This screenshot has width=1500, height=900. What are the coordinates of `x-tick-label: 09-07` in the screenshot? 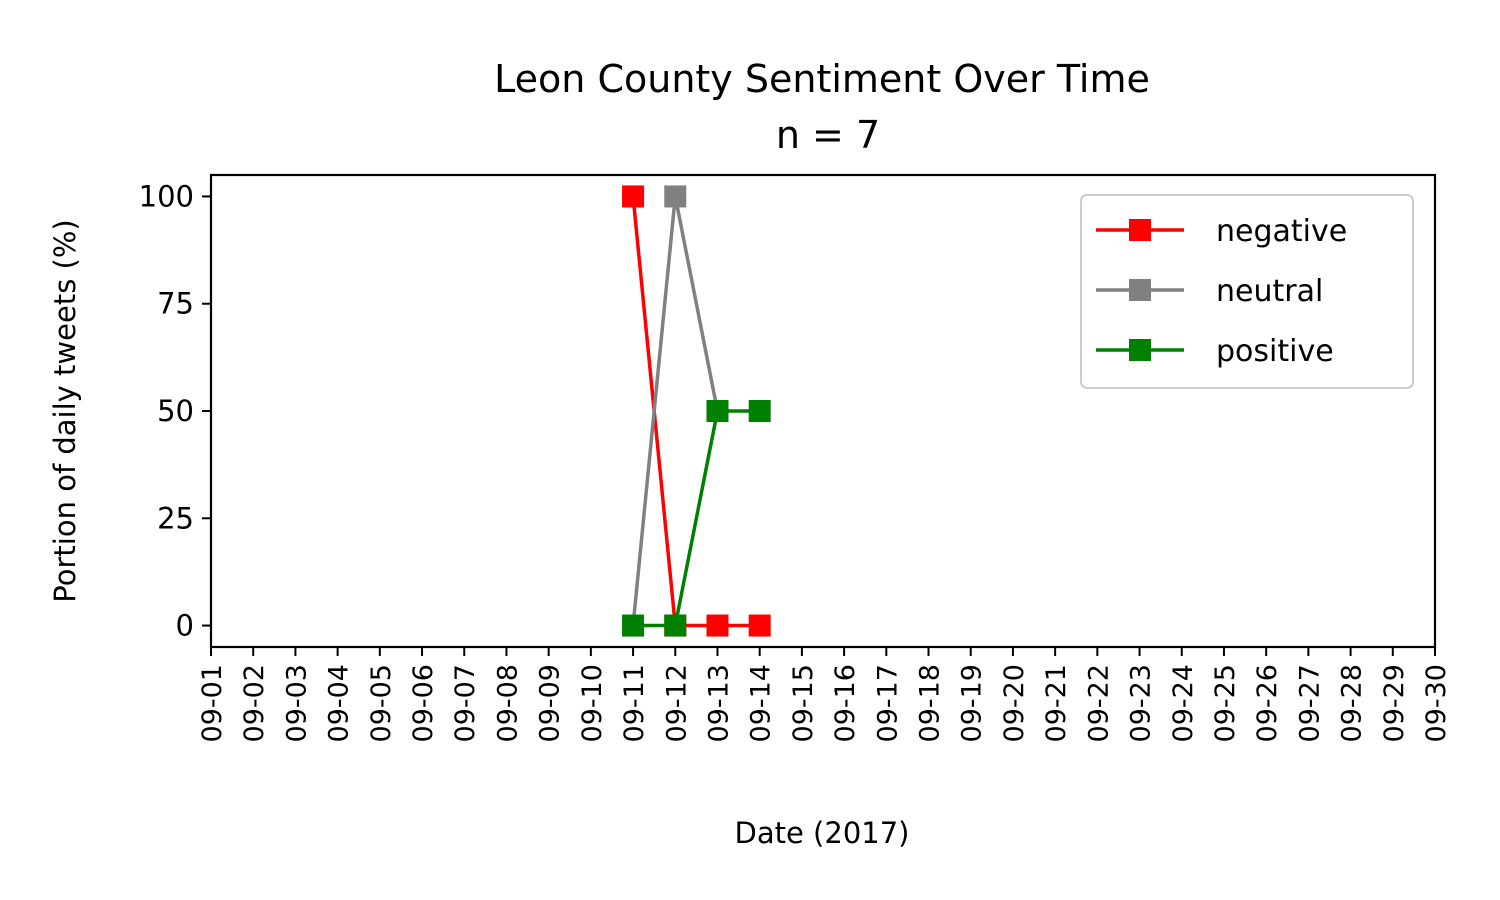 It's located at (465, 703).